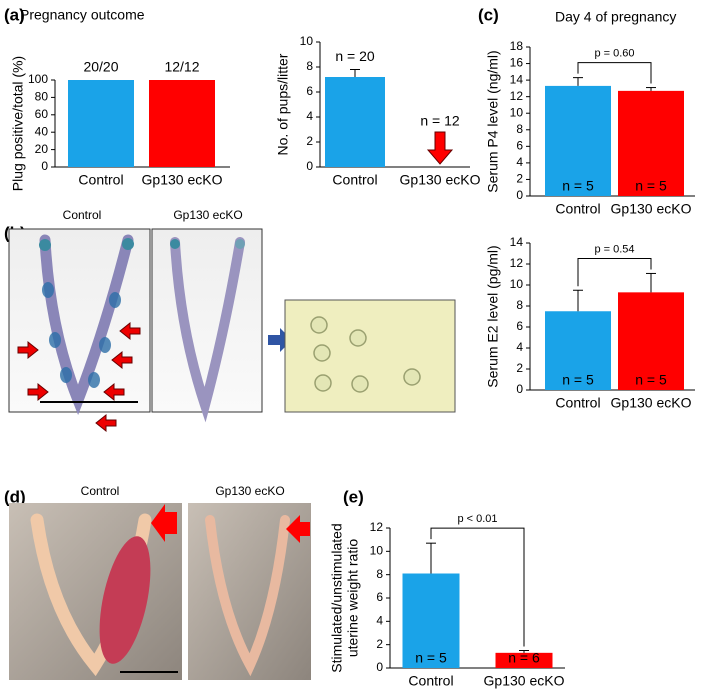 This screenshot has width=708, height=698. I want to click on arrow, so click(440, 148).